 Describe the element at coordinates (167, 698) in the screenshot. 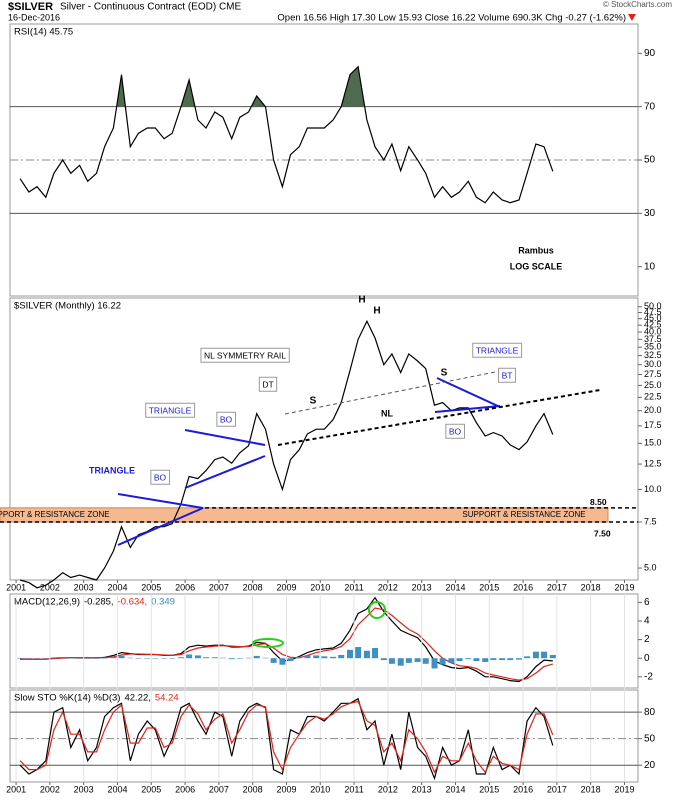

I see `legend-value: 54.24` at that location.